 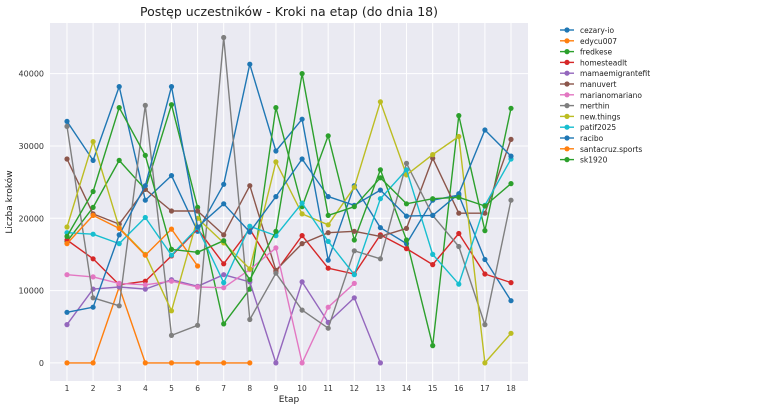 I want to click on y-tick-label: 20000, so click(x=31, y=218).